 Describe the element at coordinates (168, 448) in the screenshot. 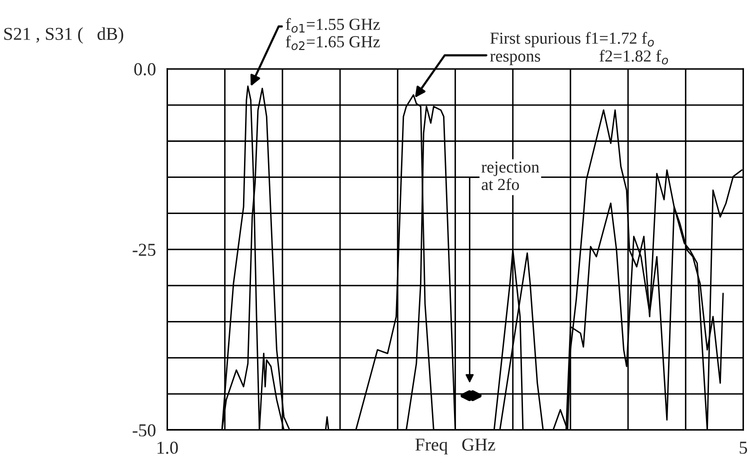

I see `x-tick-label: 1.0` at that location.